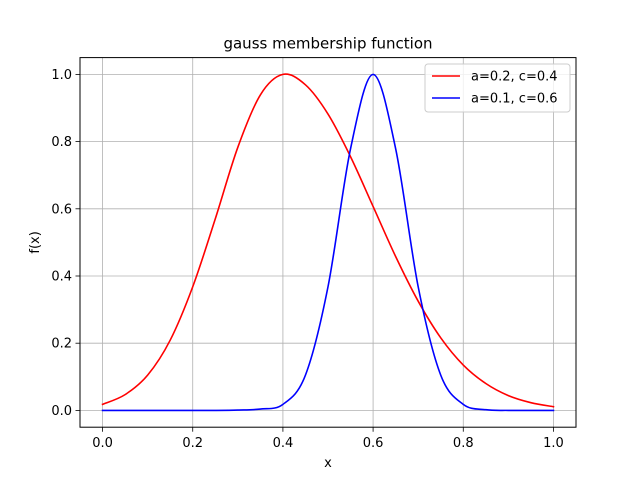 The height and width of the screenshot is (480, 640). What do you see at coordinates (61, 142) in the screenshot?
I see `y-tick-label: 0.8` at bounding box center [61, 142].